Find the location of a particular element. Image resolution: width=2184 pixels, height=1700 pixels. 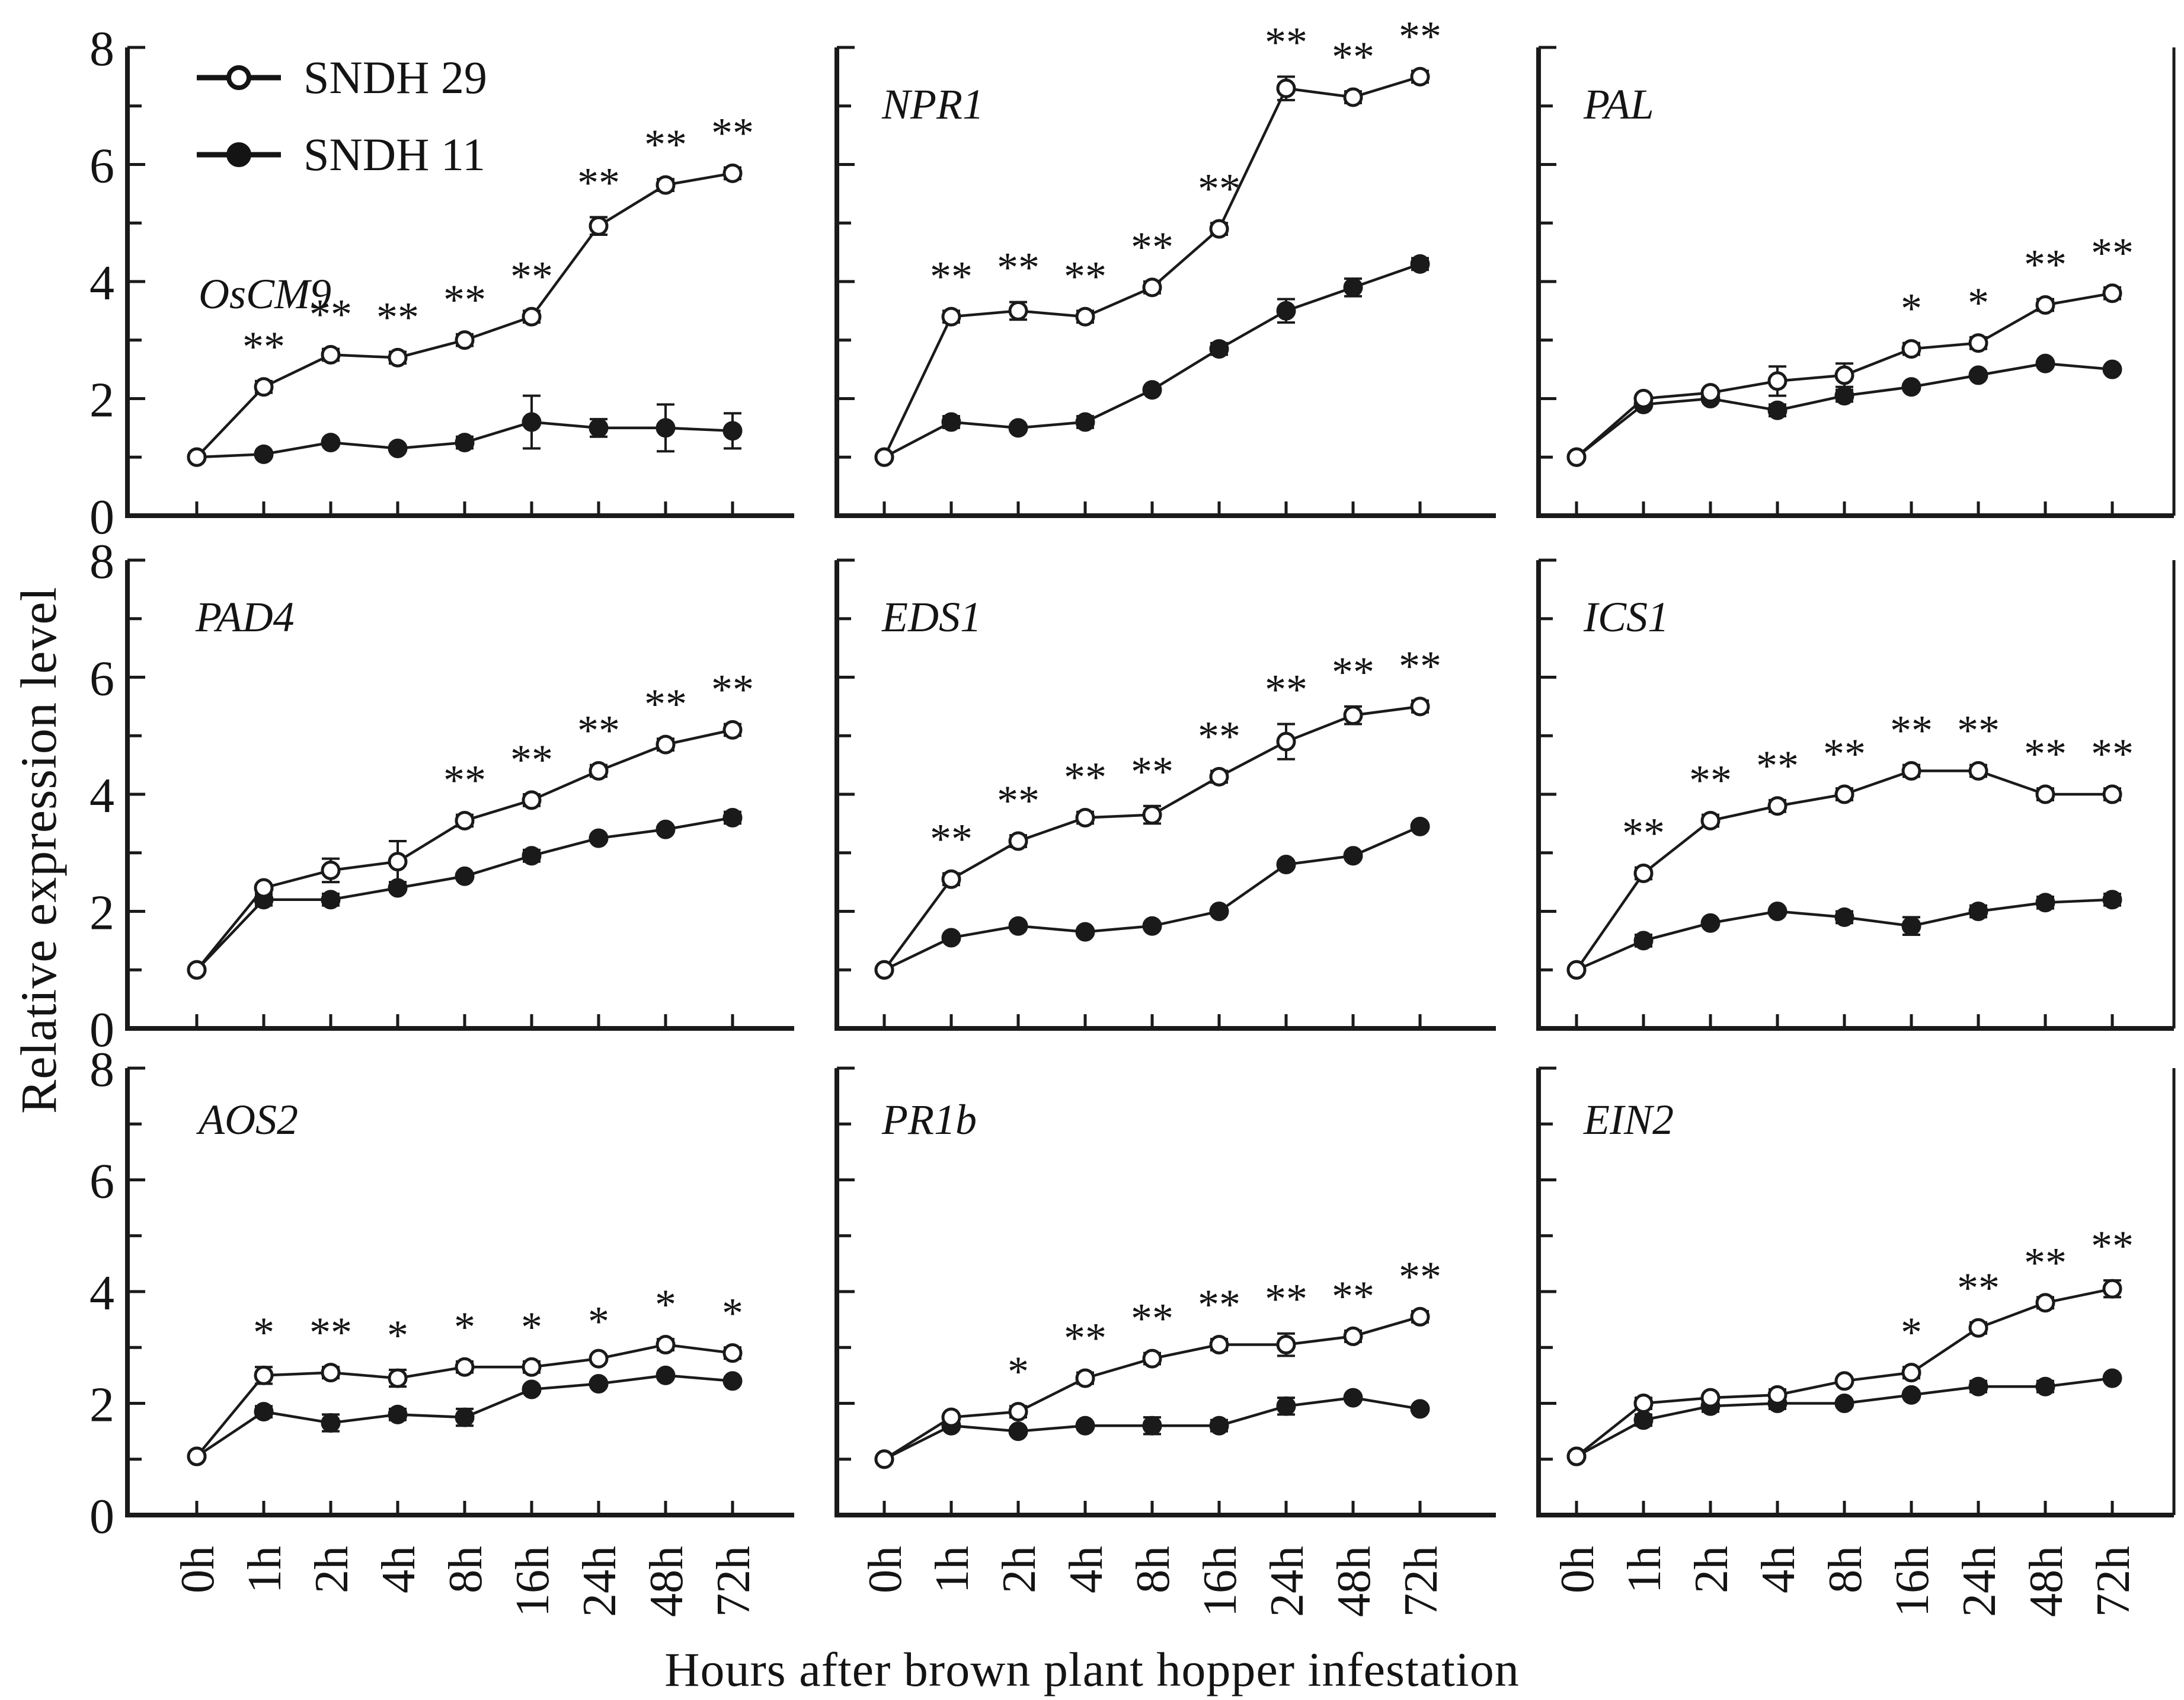

panel-EDS1: ** ** ** ** ** ** ** ** is located at coordinates (1165, 794).